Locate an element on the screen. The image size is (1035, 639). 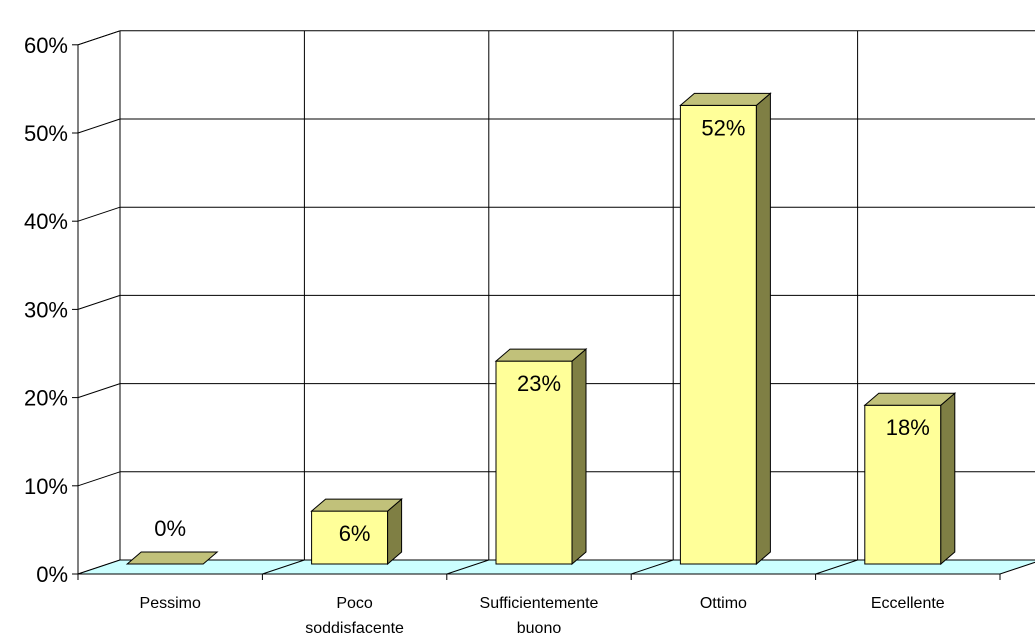
y-tick-label: 0% is located at coordinates (52, 574).